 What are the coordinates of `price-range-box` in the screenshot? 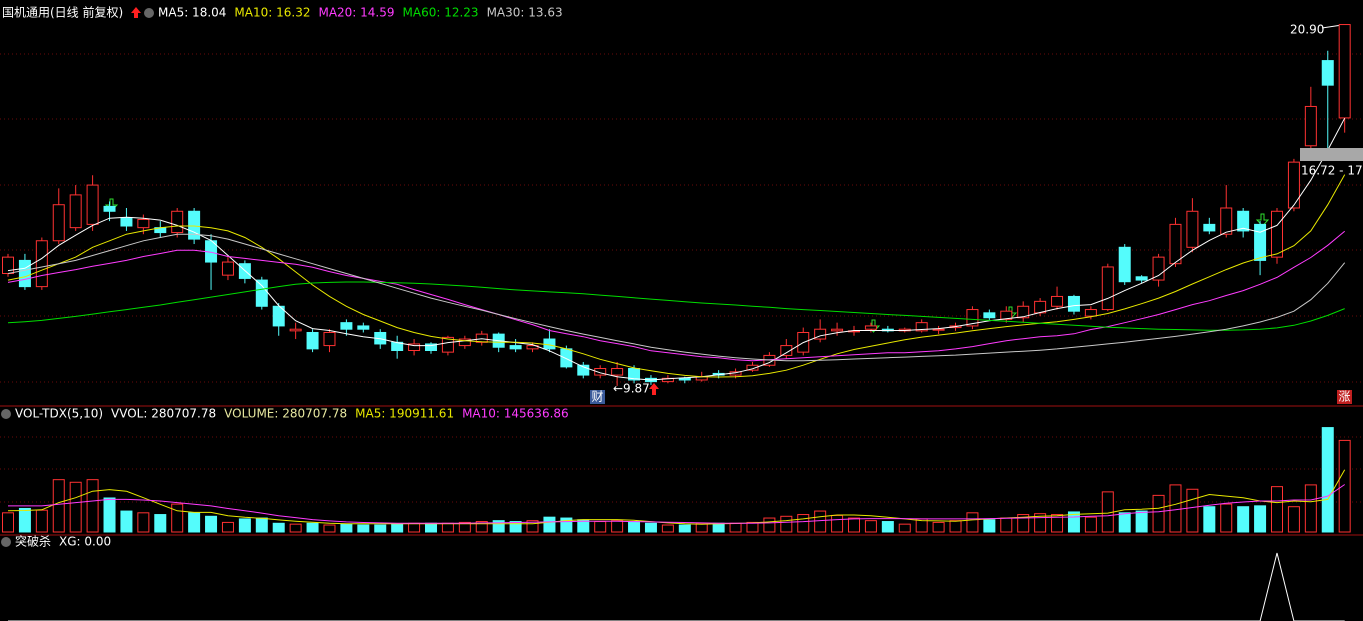 It's located at (1331, 154).